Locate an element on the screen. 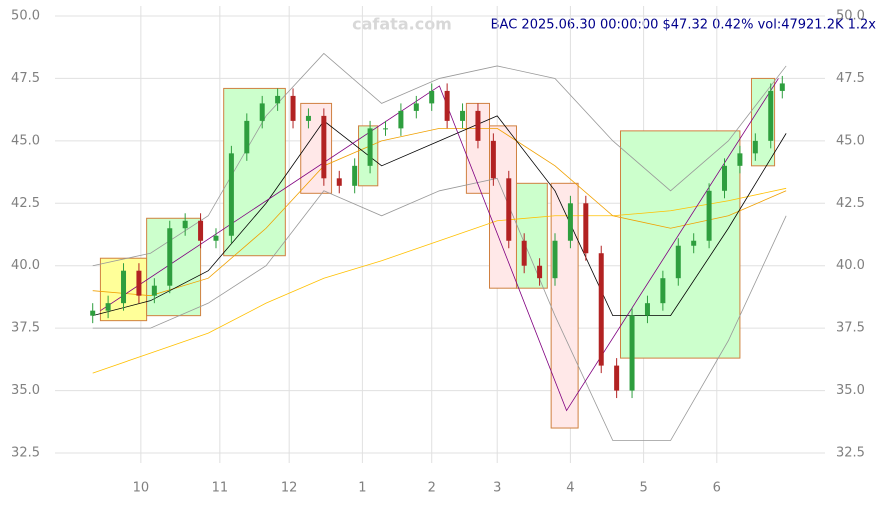  x-tick-label: 6 is located at coordinates (717, 488).